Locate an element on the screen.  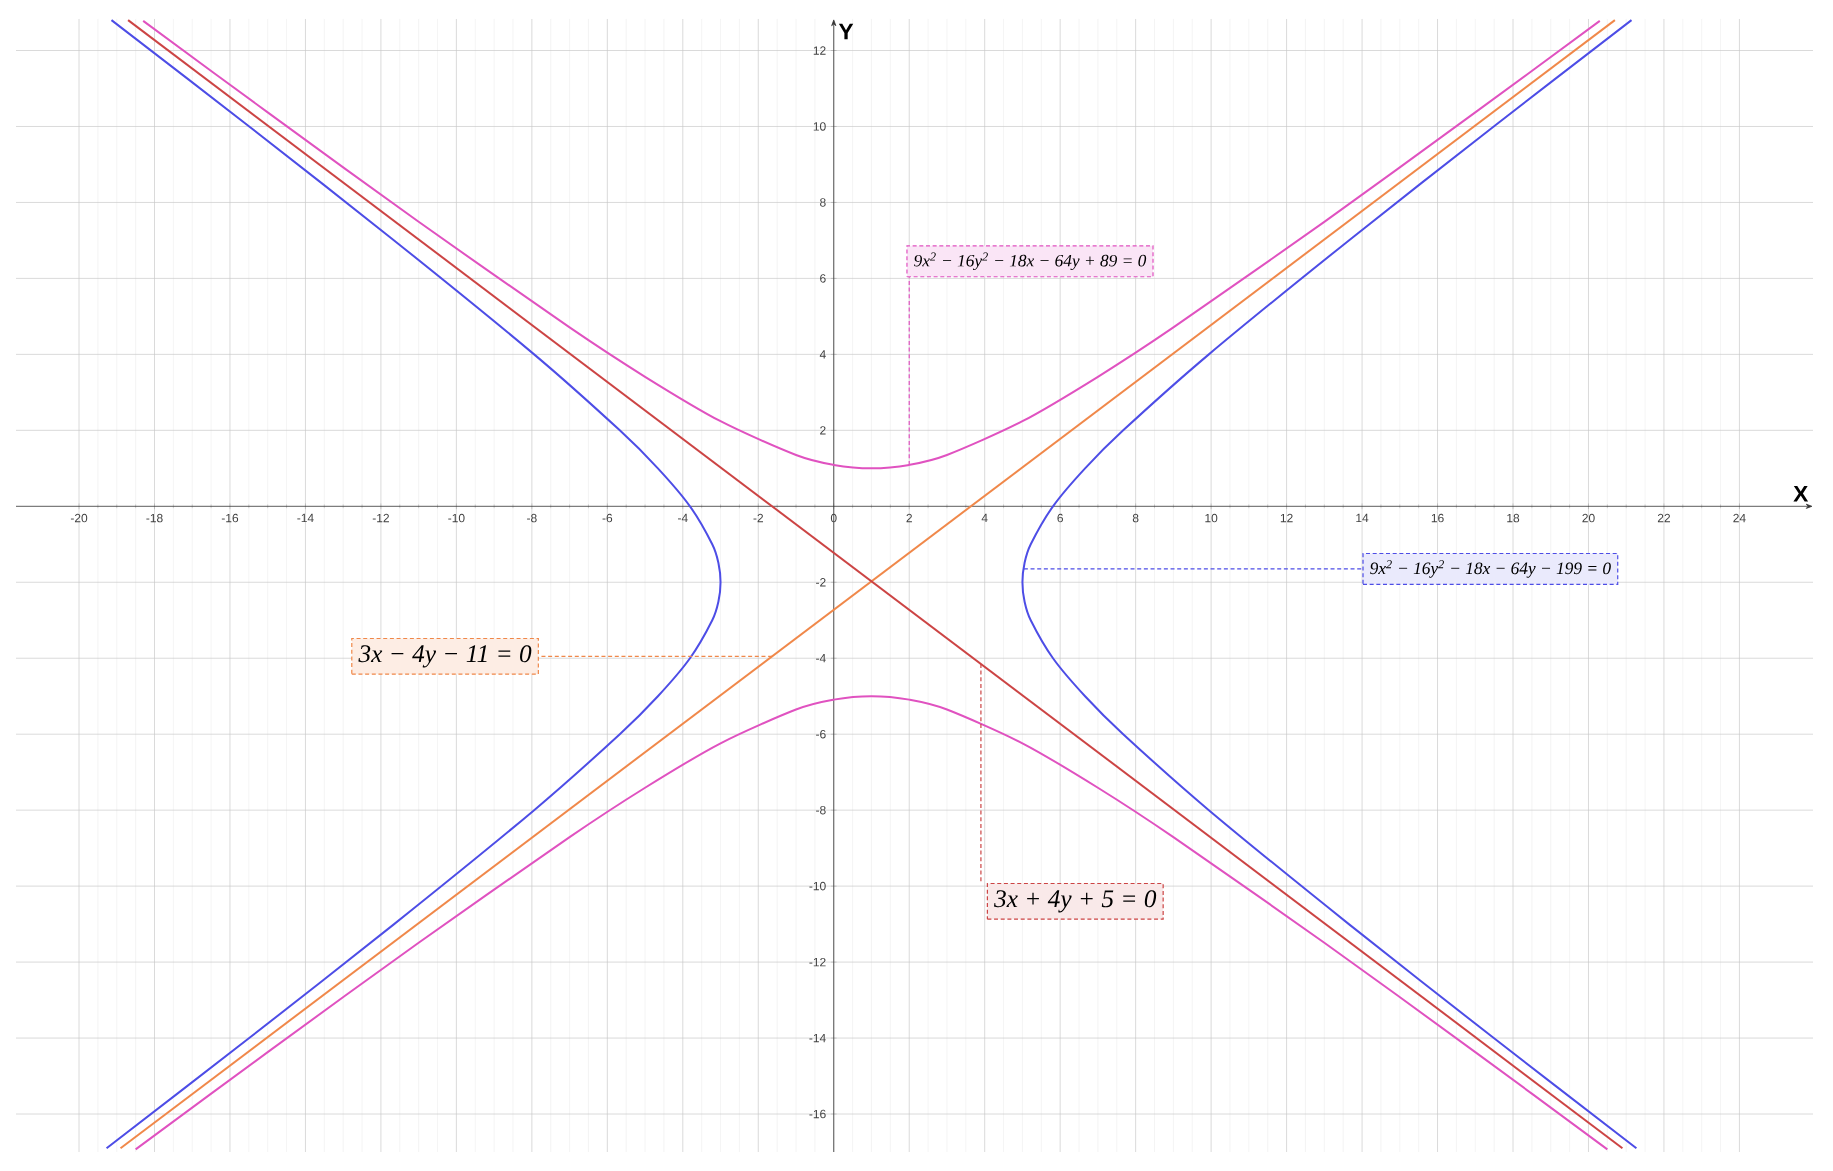
text: 9x$^{2}$ − 16y$^{2}$ − 18x − 64y − 199 = 0 is located at coordinates (1490, 569).